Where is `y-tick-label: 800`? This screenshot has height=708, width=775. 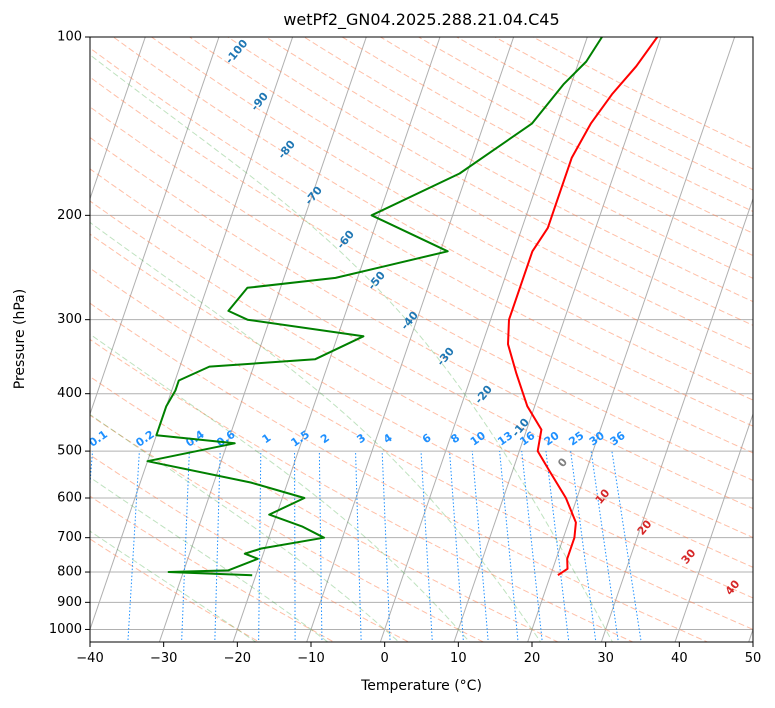
y-tick-label: 800 is located at coordinates (69, 572).